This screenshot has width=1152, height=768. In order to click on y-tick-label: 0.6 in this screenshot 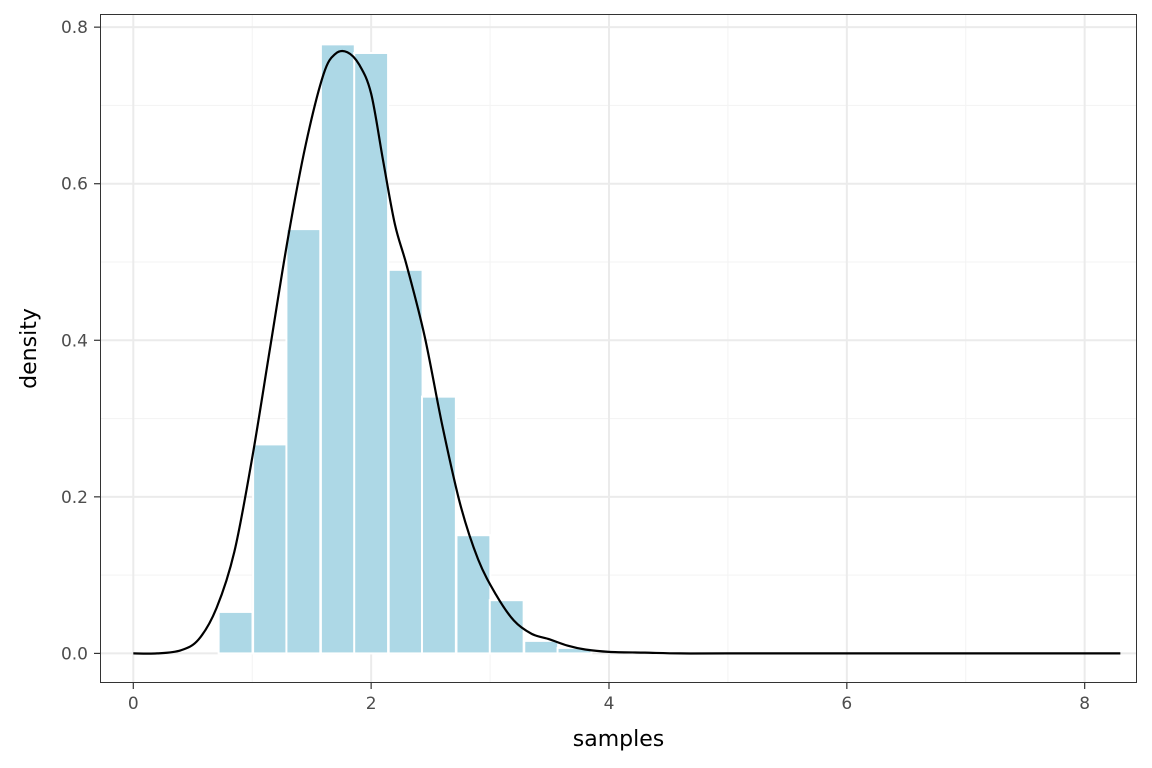, I will do `click(74, 185)`.